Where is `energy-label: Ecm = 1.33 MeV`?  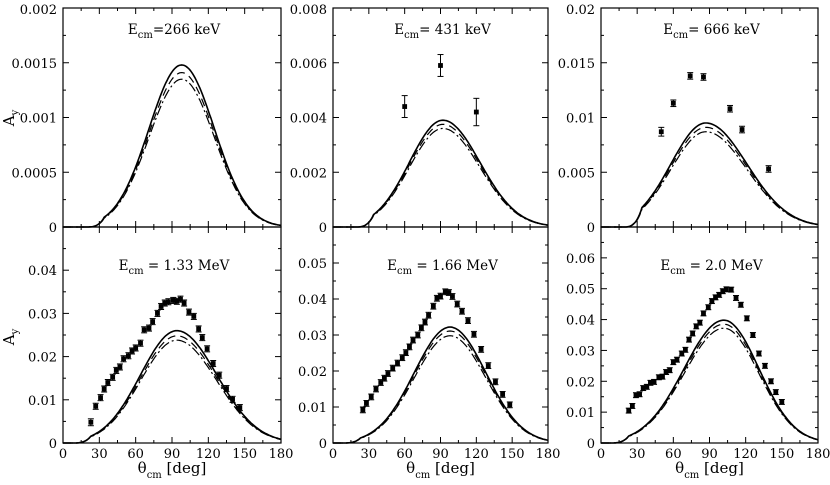 energy-label: Ecm = 1.33 MeV is located at coordinates (174, 267).